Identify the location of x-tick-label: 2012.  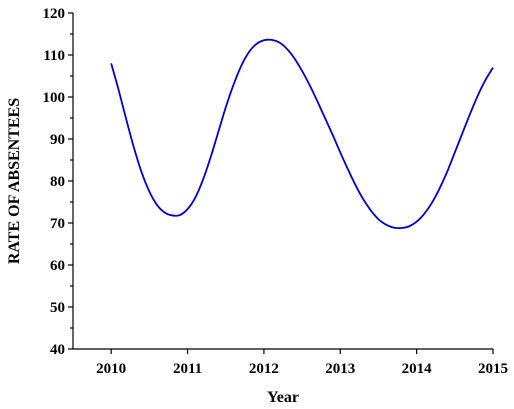
(264, 369).